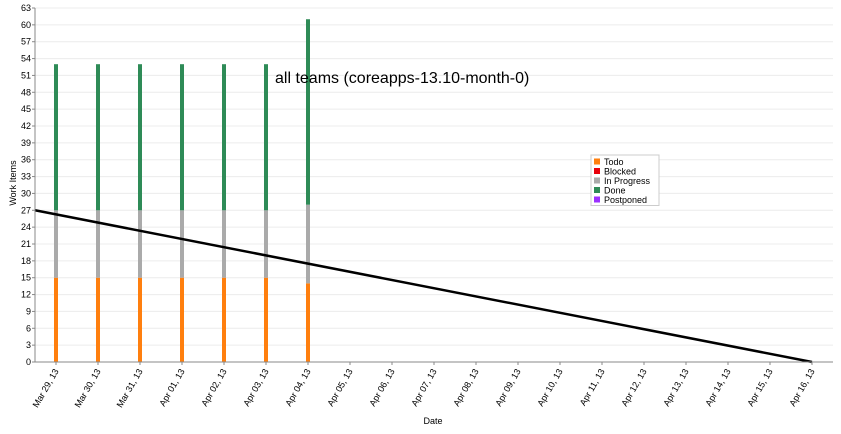 The image size is (841, 434). Describe the element at coordinates (26, 244) in the screenshot. I see `y-tick-label: 21` at that location.